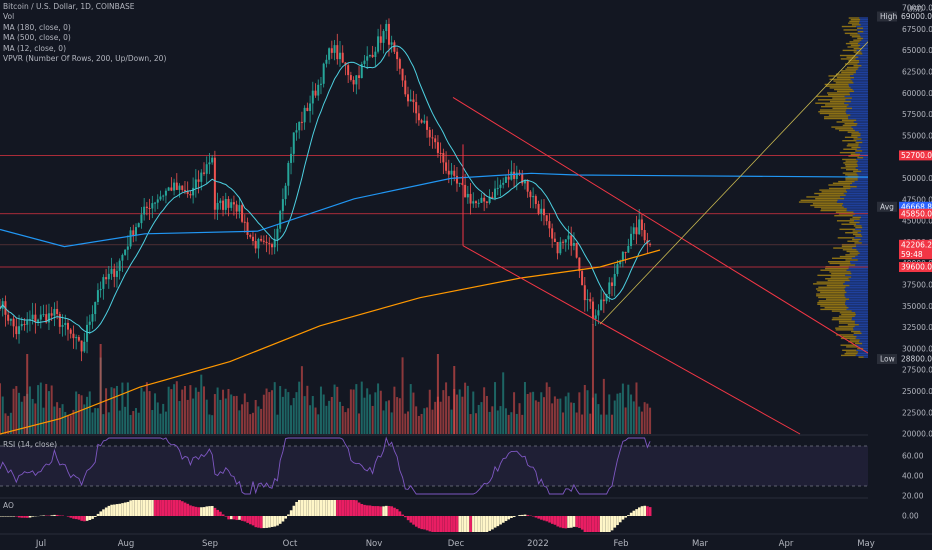 The width and height of the screenshot is (932, 550). Describe the element at coordinates (85, 59) in the screenshot. I see `legend-vpvr: VPVR (Number Of Rows, 200, Up/Down, 20)` at that location.